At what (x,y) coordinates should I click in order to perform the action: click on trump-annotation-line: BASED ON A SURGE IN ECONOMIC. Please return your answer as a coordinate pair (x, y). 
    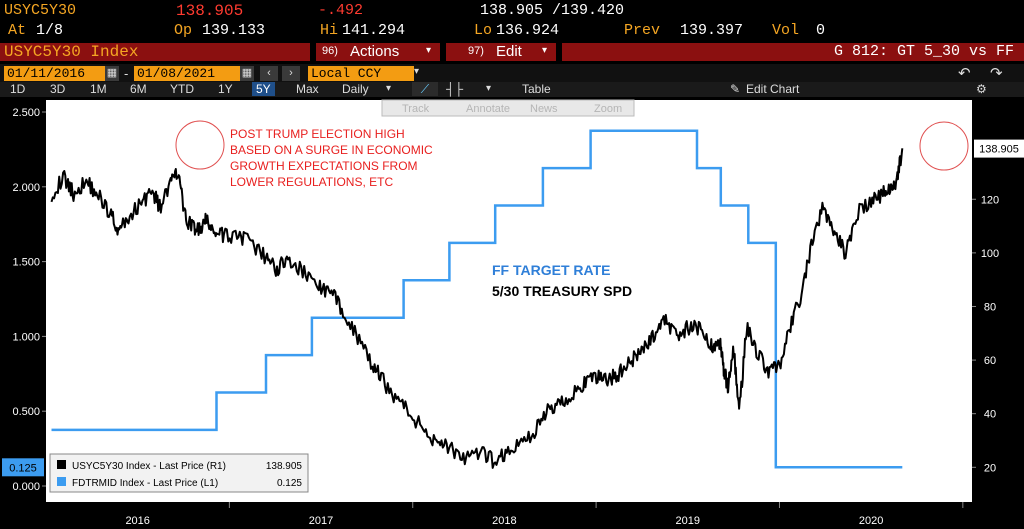
    Looking at the image, I should click on (331, 150).